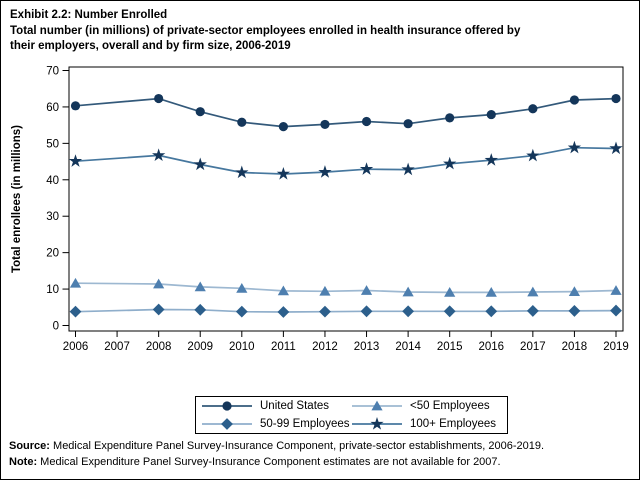 The image size is (640, 480). I want to click on x-tick-label: 2010, so click(242, 347).